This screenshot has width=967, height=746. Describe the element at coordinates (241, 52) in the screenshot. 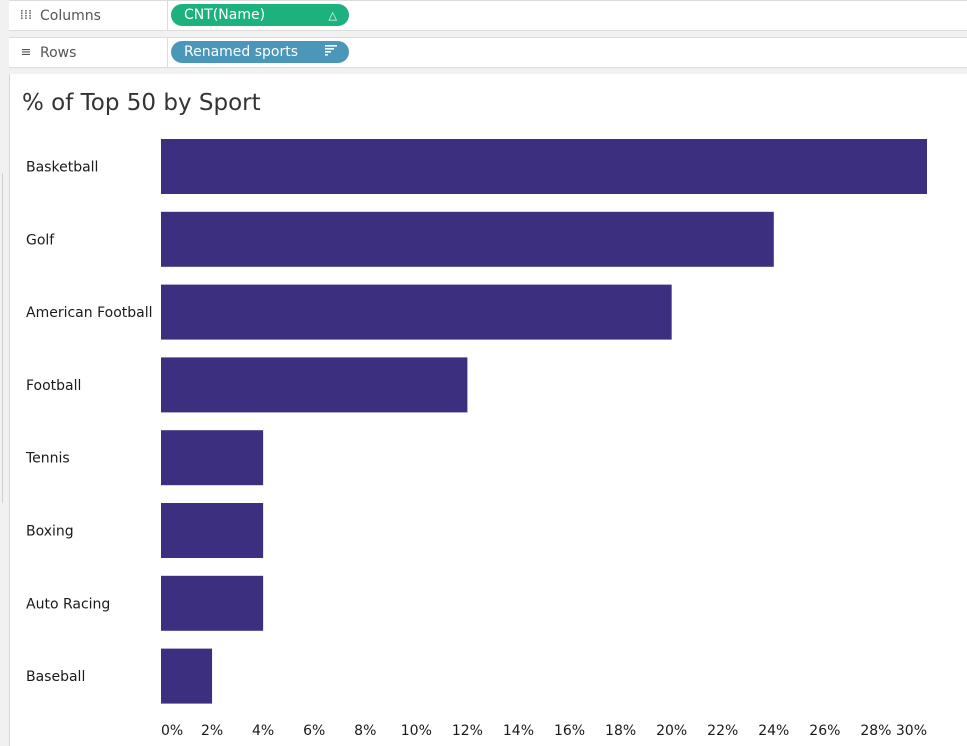

I see `rows-pill-label: Renamed sports` at that location.